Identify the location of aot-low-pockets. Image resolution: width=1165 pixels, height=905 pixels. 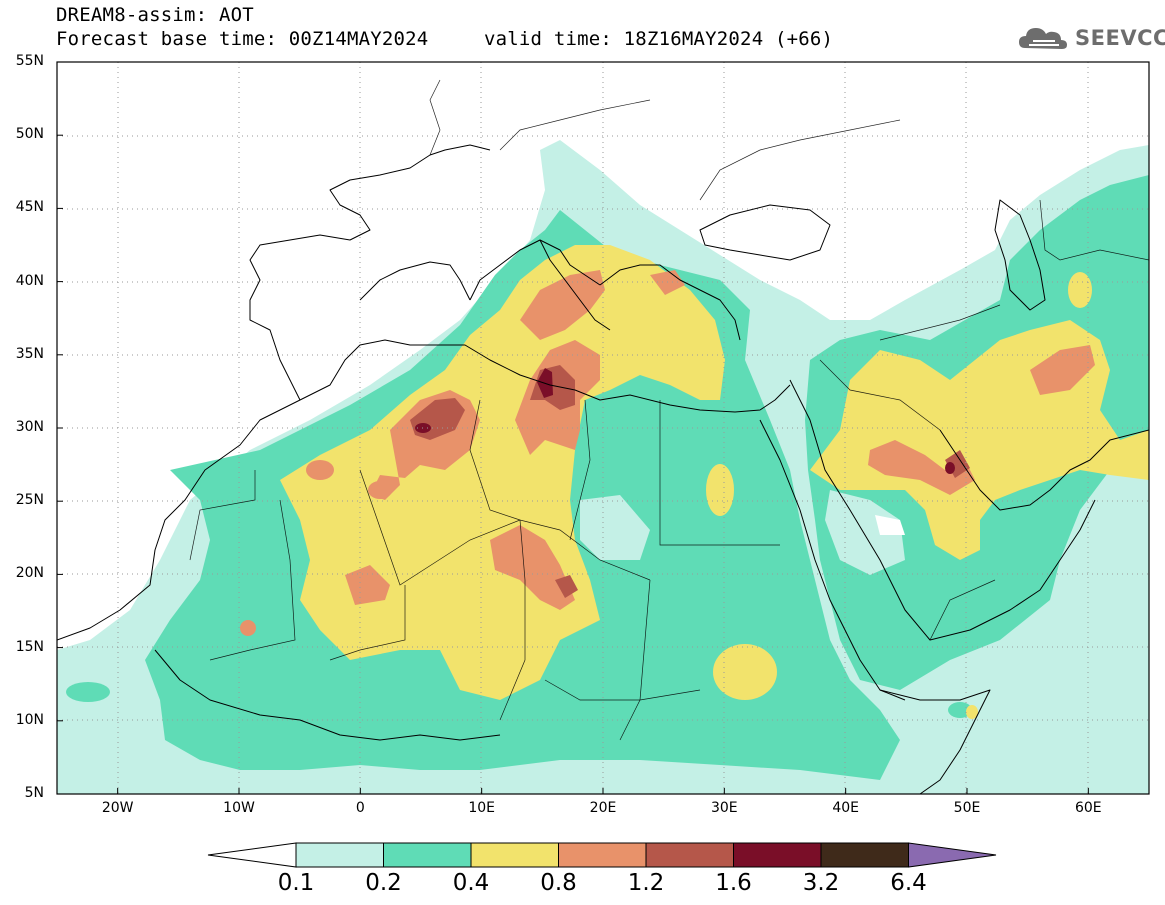
(742, 532).